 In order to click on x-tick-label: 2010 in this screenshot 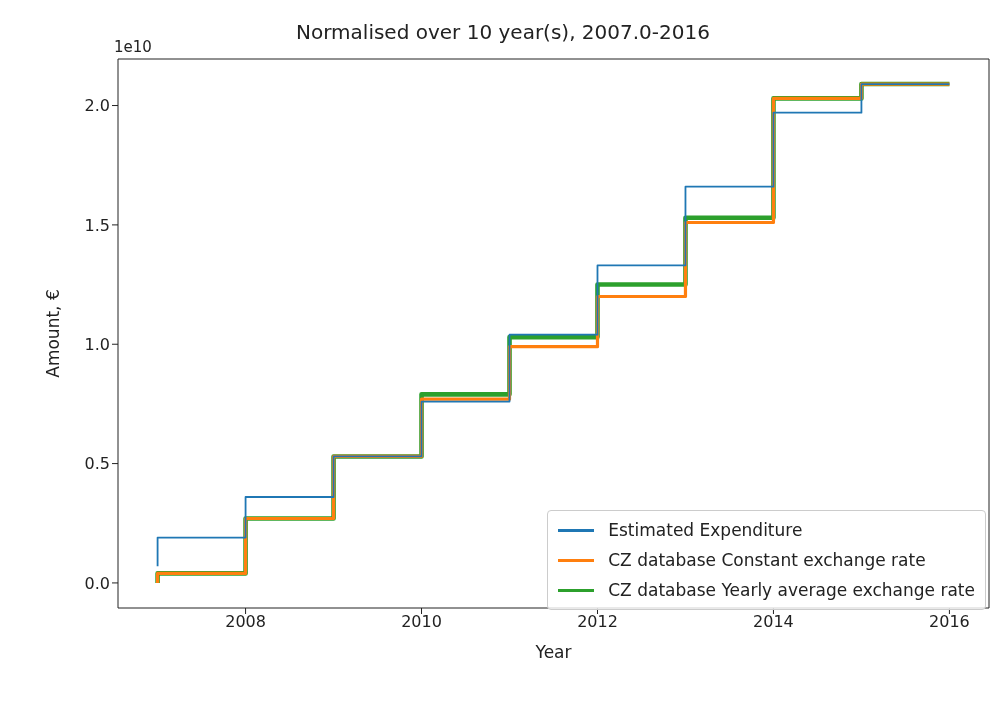, I will do `click(421, 622)`.